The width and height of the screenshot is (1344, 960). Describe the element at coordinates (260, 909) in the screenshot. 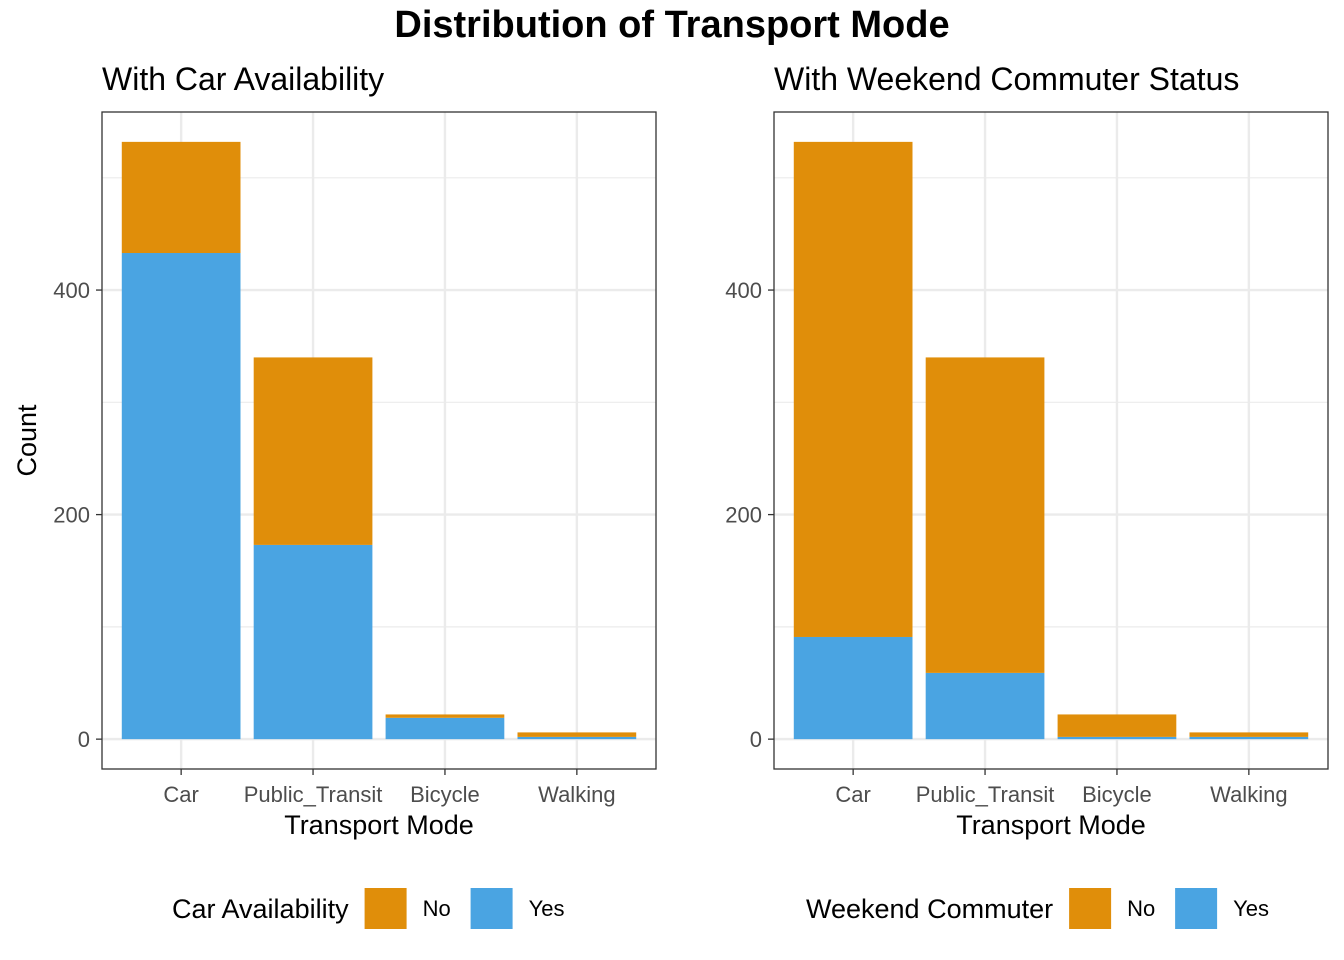

I see `legend-title: Car Availability` at that location.